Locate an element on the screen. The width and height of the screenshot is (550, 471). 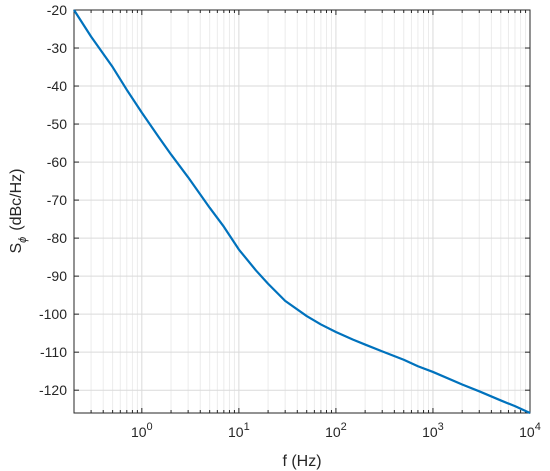
y-axis-title-unit: (dBc/Hz) is located at coordinates (16, 199).